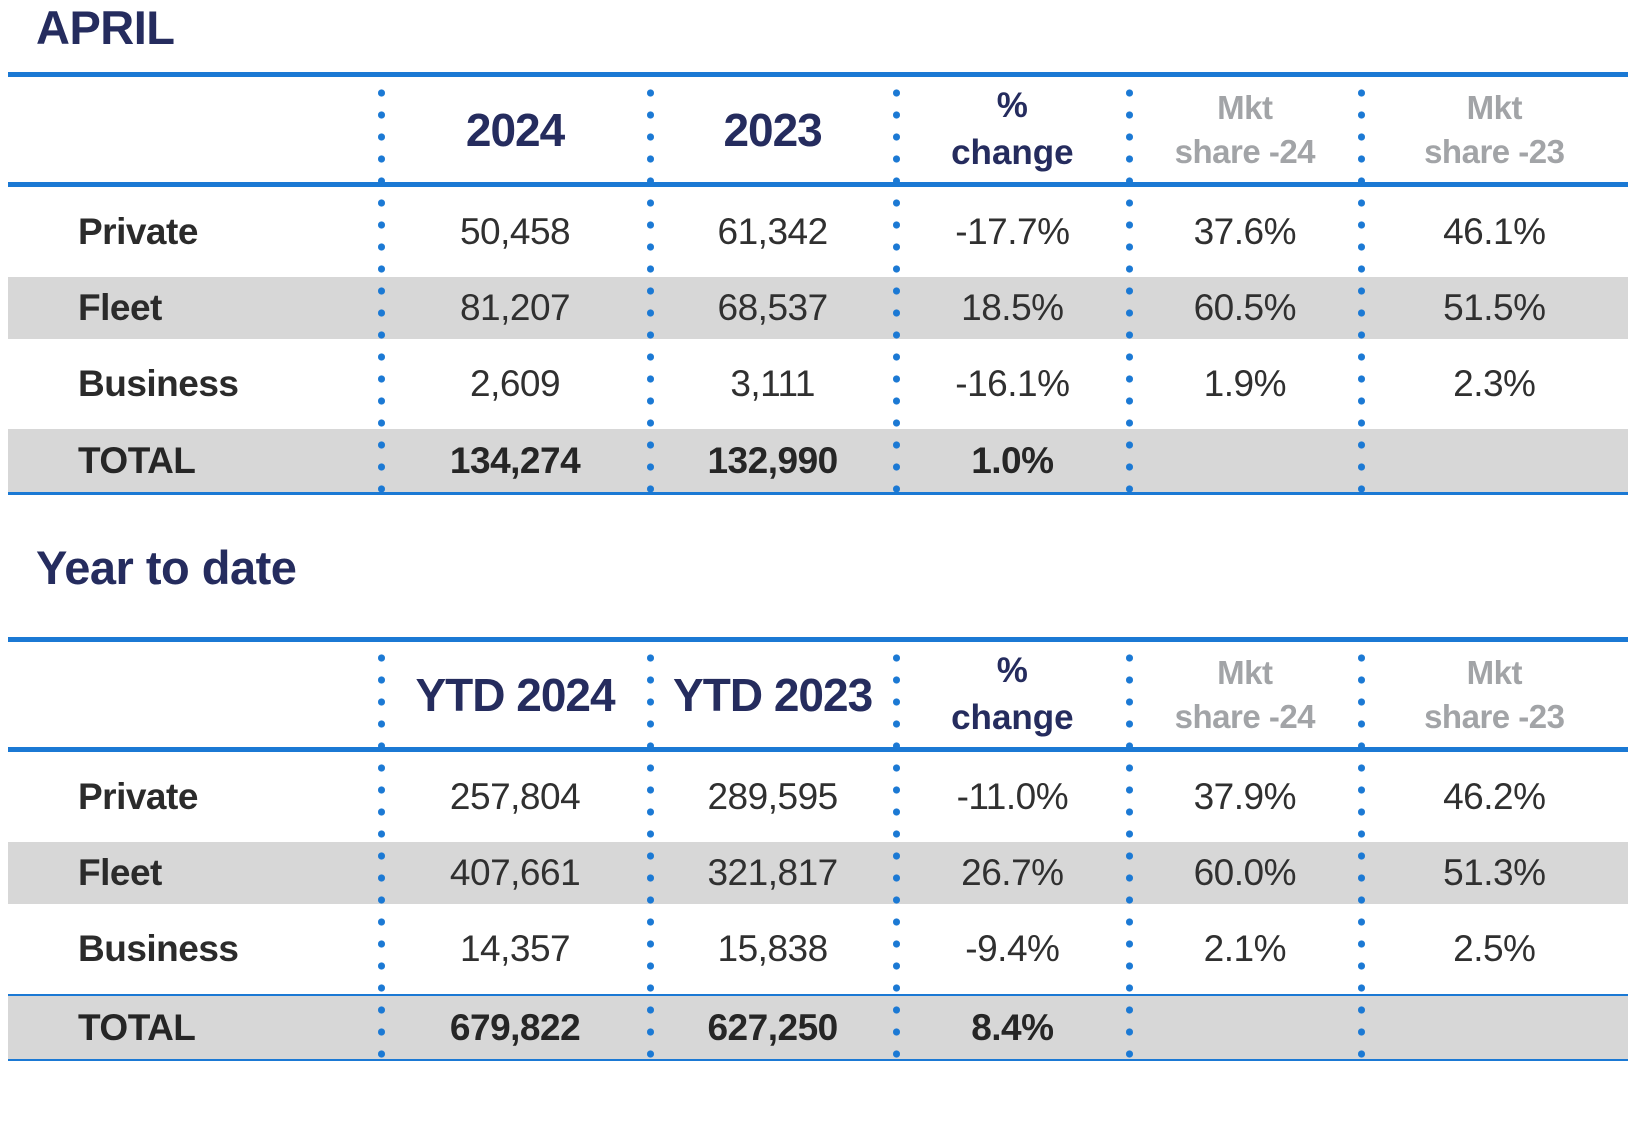  I want to click on value-pct-change: -17.7%, so click(1012, 231).